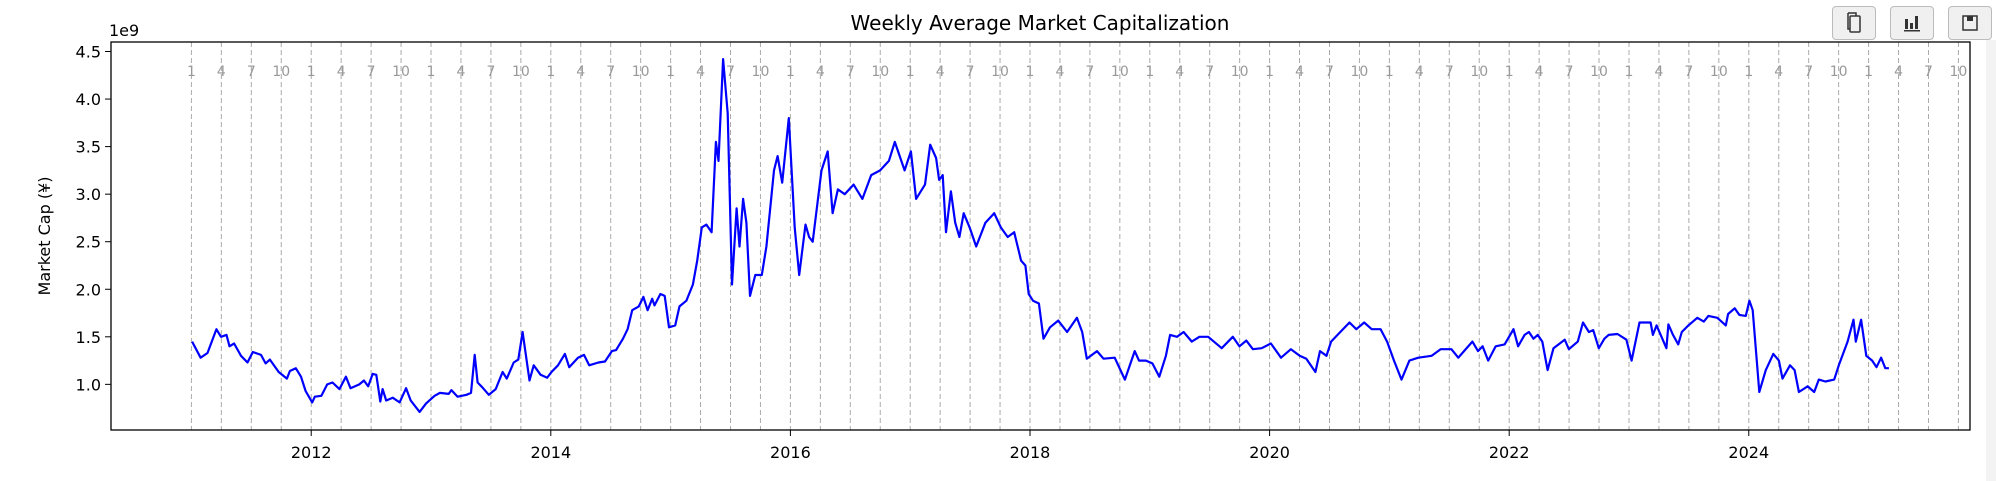 This screenshot has height=481, width=1996. I want to click on y-tick-label: 1.0, so click(88, 384).